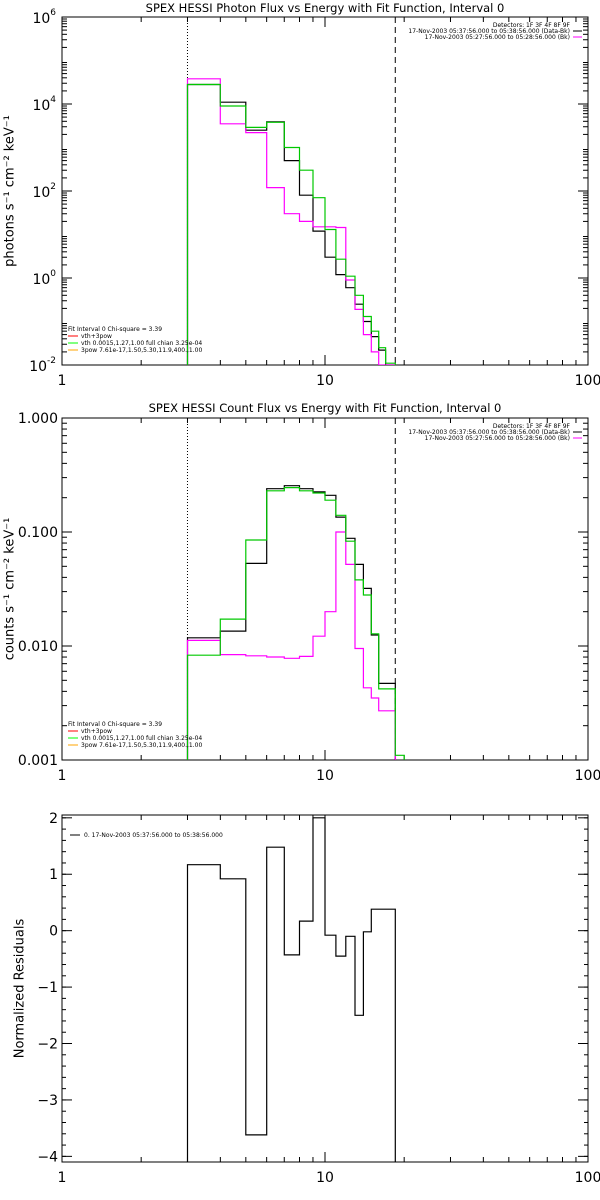 Image resolution: width=600 pixels, height=1200 pixels. I want to click on y-tick-label: 10⁴, so click(44, 104).